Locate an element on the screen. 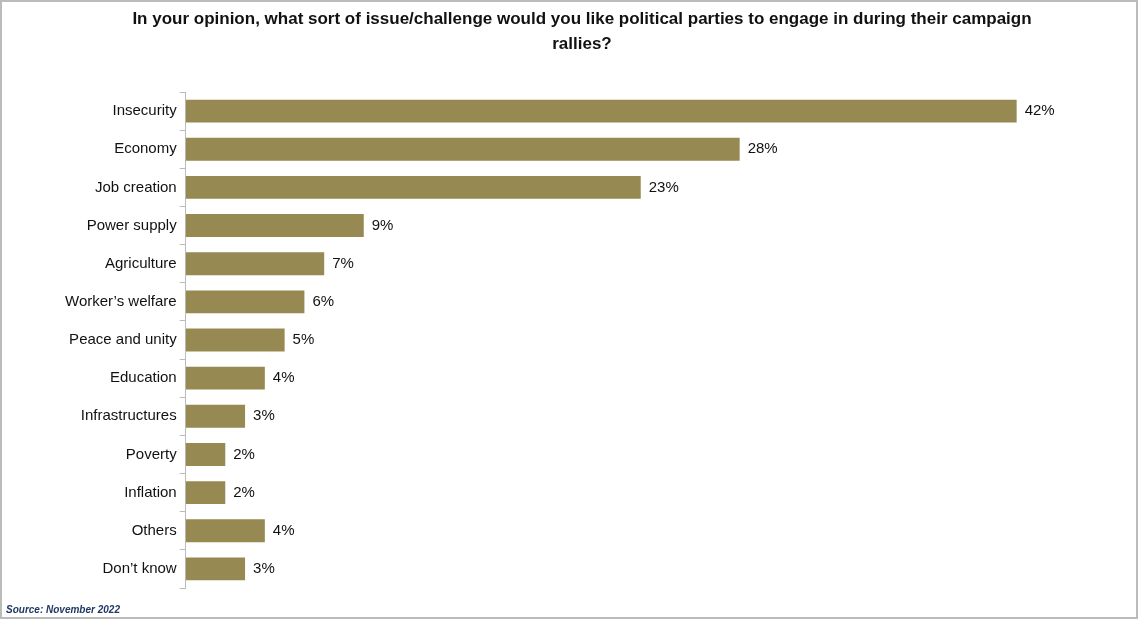 Image resolution: width=1138 pixels, height=619 pixels. y-tick-label: Education is located at coordinates (143, 377).